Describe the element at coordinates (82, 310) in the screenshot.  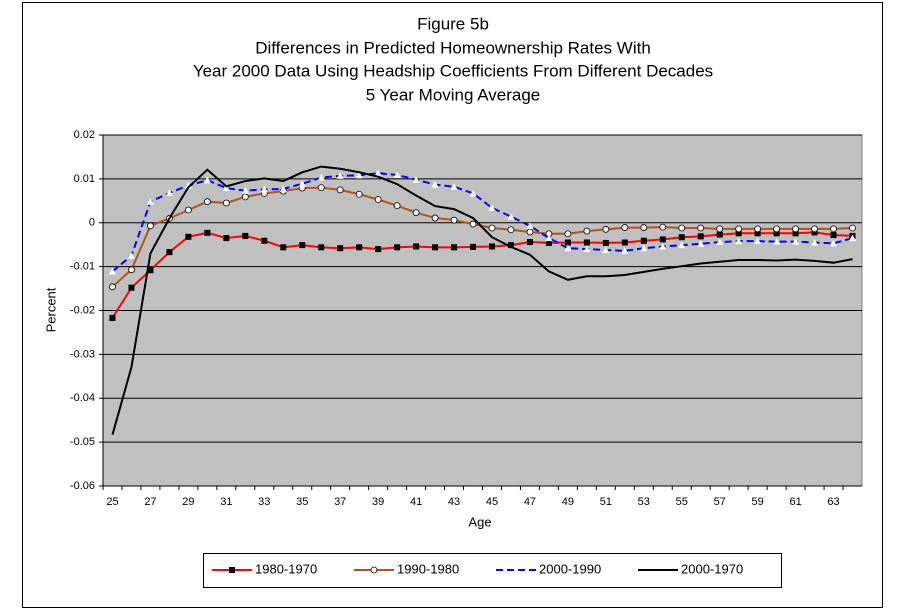
I see `y-tick-label: -0.02` at that location.